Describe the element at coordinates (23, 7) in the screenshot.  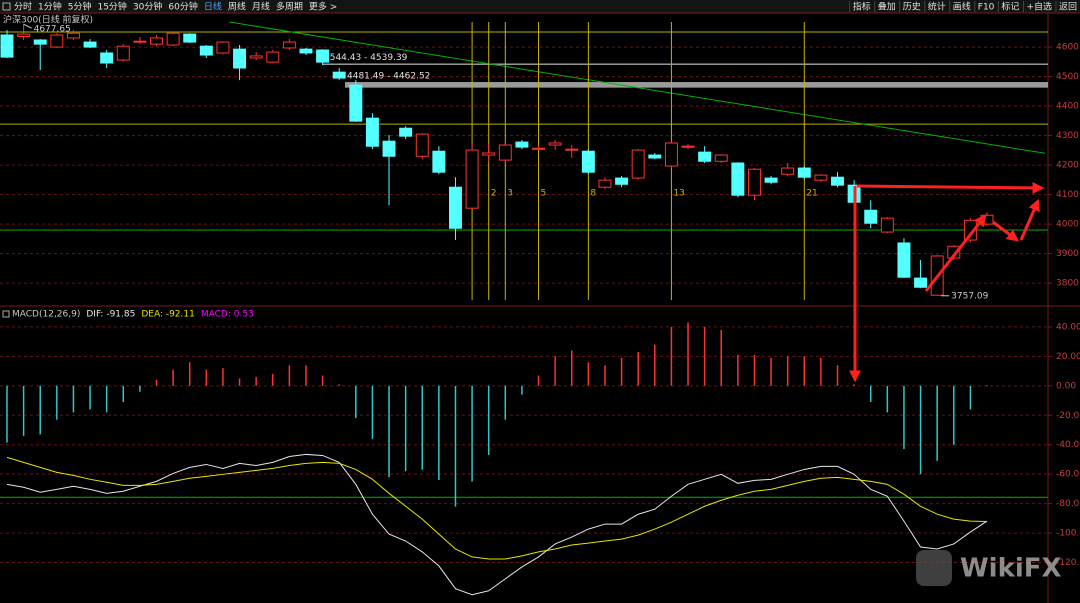
I see `toolbar-tab: 分时` at that location.